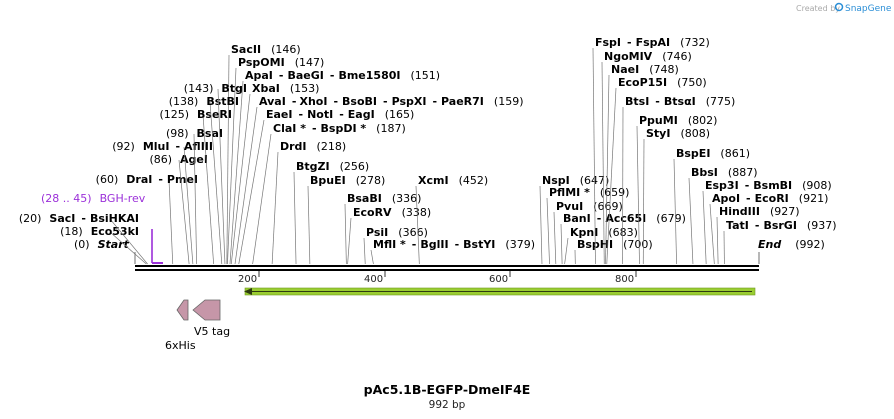 The image size is (894, 419). What do you see at coordinates (817, 185) in the screenshot?
I see `site-position: (908)` at bounding box center [817, 185].